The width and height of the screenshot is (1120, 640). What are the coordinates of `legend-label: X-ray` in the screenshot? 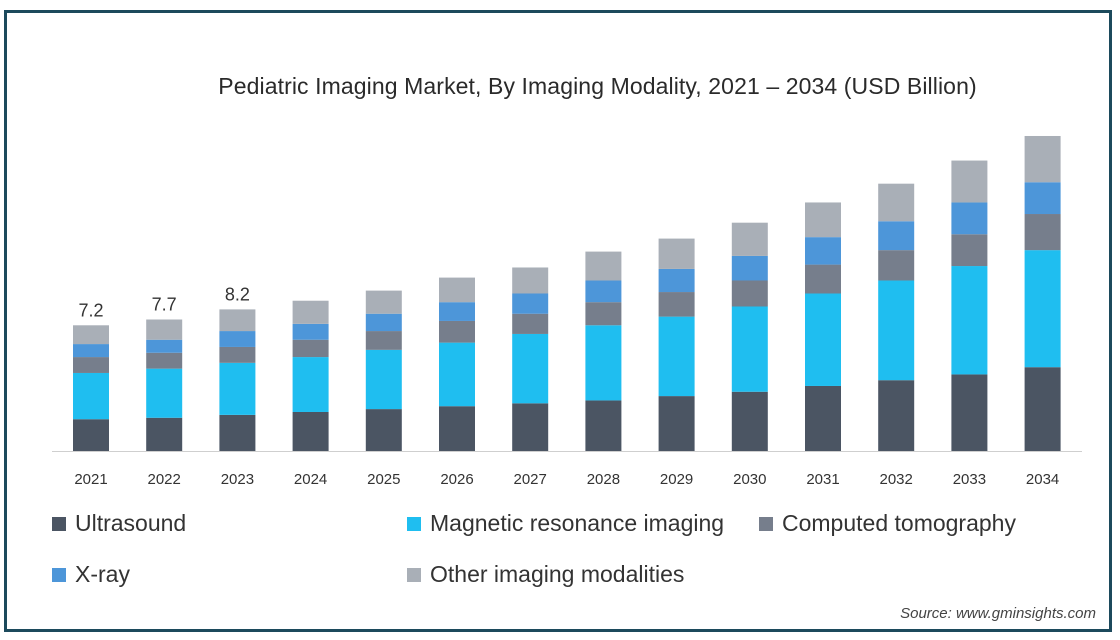 It's located at (102, 574).